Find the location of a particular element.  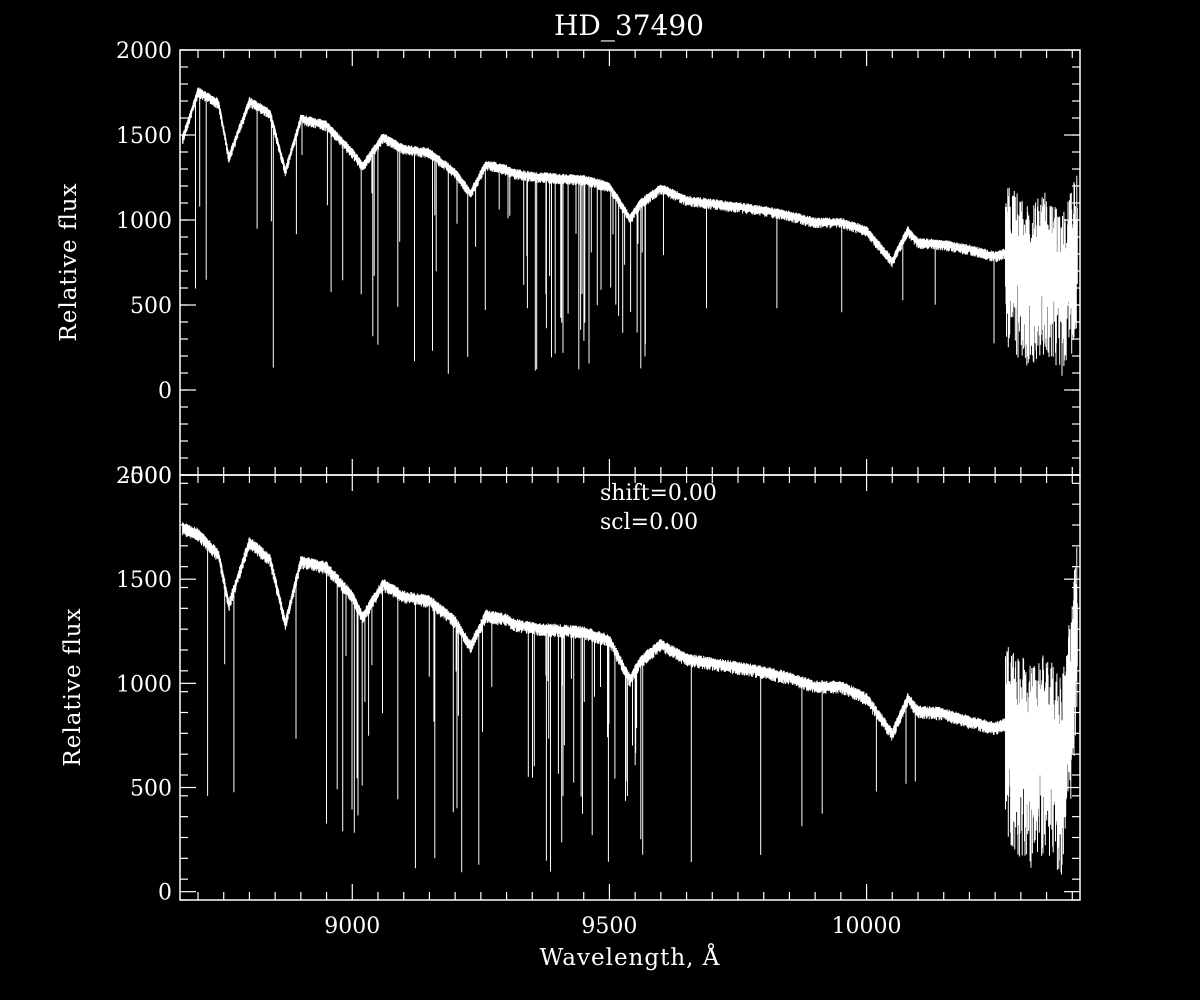

bottom-y-tick-label: 500 is located at coordinates (151, 789).